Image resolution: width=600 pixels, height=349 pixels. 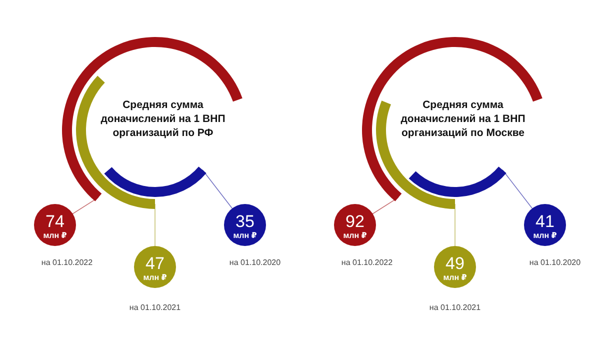 I want to click on data-label: 49 млн ₽, so click(x=455, y=268).